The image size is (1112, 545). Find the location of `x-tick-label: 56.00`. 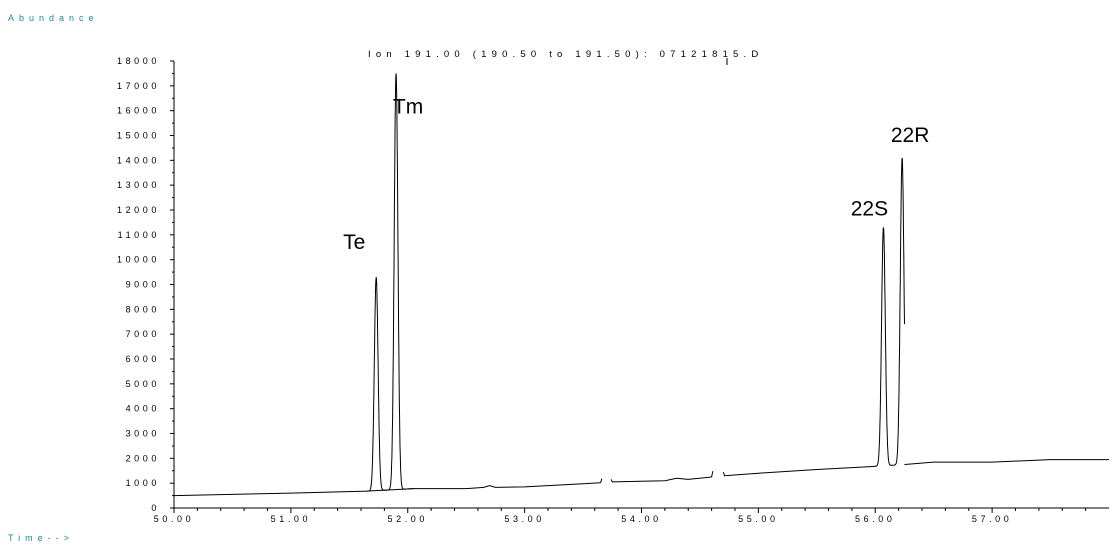

x-tick-label: 56.00 is located at coordinates (875, 519).